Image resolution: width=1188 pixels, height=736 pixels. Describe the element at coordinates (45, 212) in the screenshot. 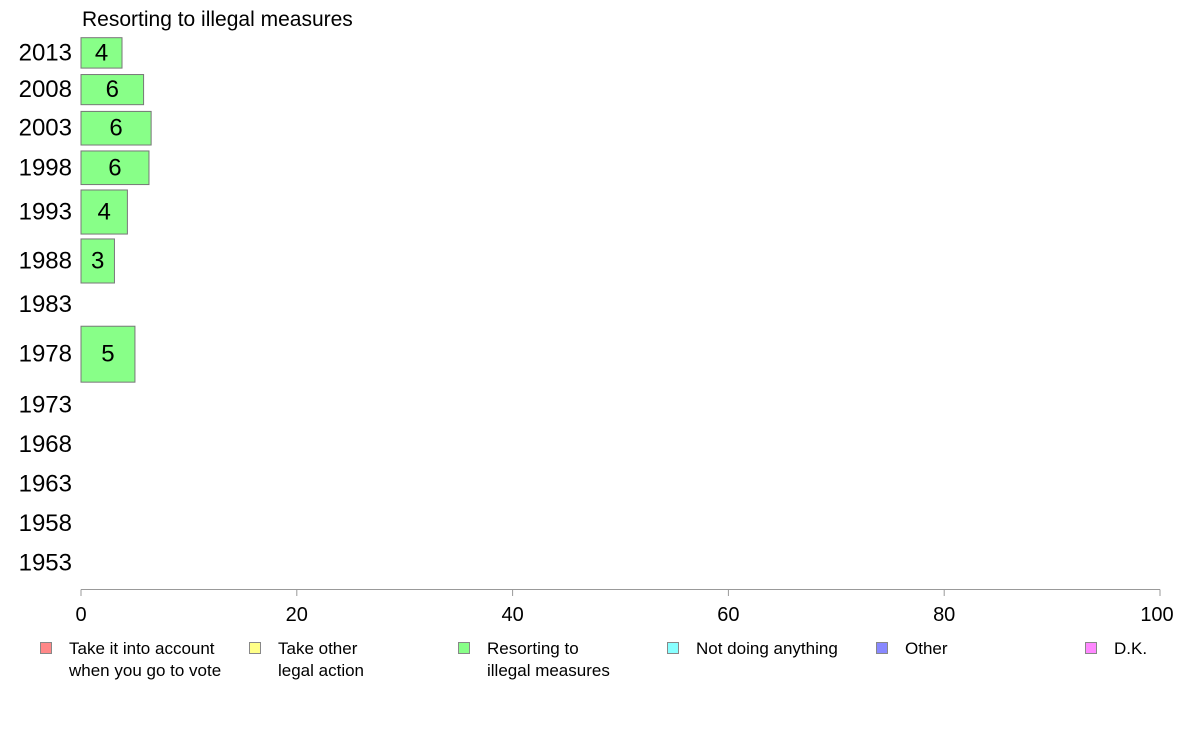

I see `y-tick-label: 1993` at that location.